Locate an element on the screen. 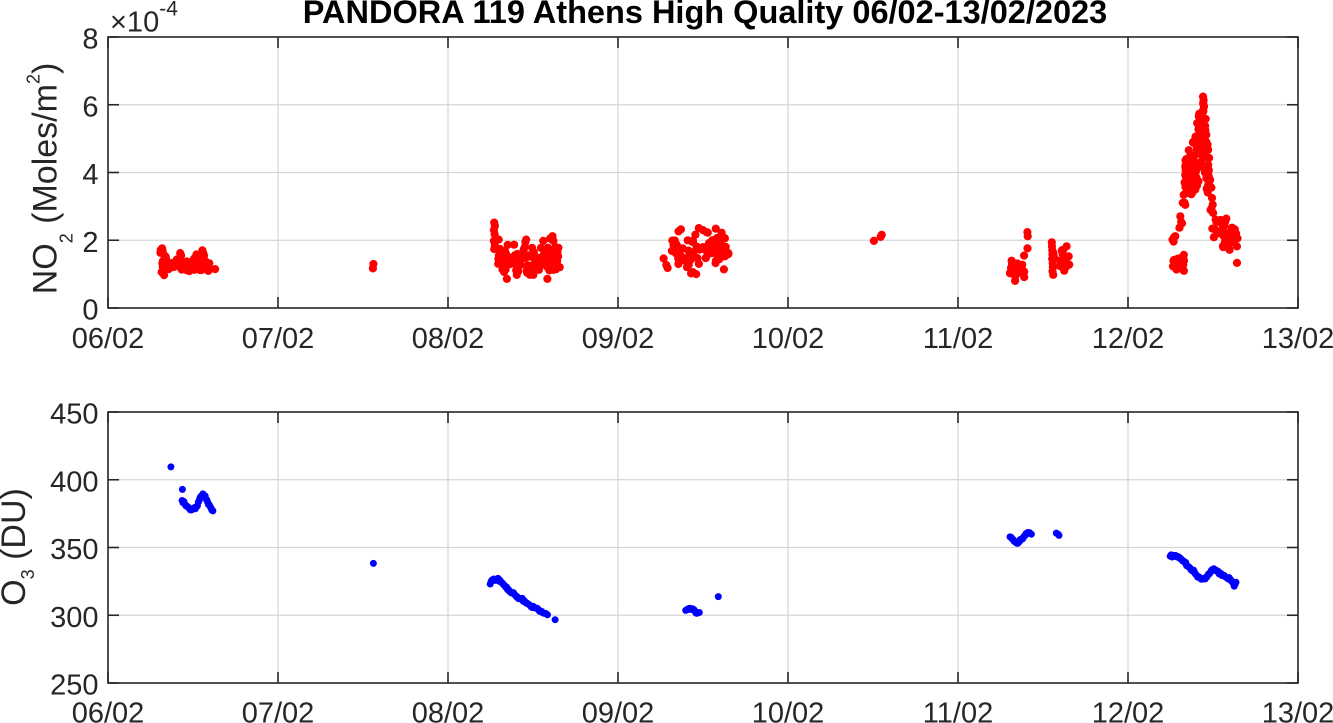 Image resolution: width=1333 pixels, height=723 pixels. svg-text: 250 is located at coordinates (74, 686).